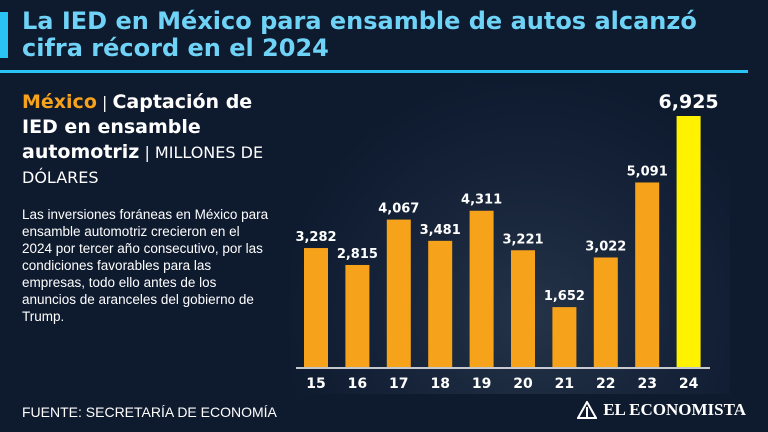 This screenshot has width=768, height=432. I want to click on x-tick-17: 17, so click(398, 384).